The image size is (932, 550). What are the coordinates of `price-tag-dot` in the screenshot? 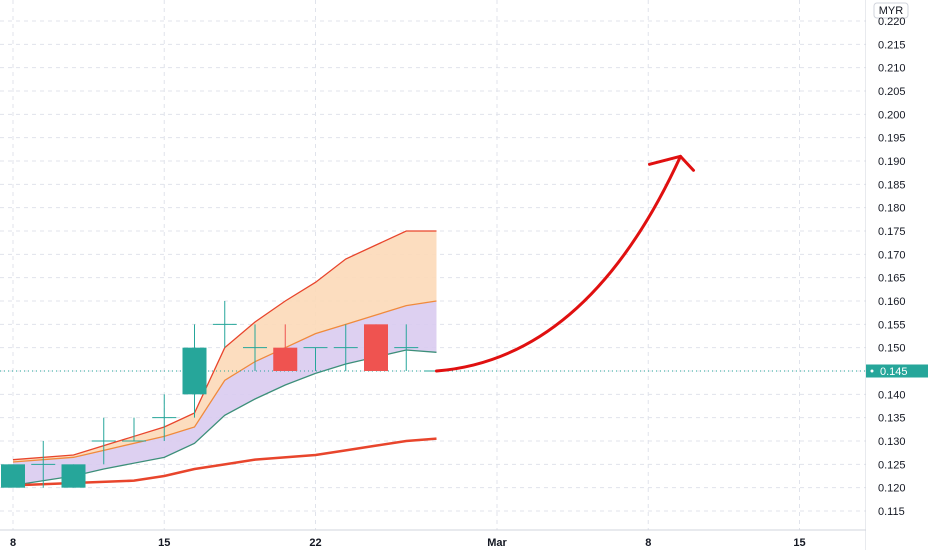 It's located at (872, 371).